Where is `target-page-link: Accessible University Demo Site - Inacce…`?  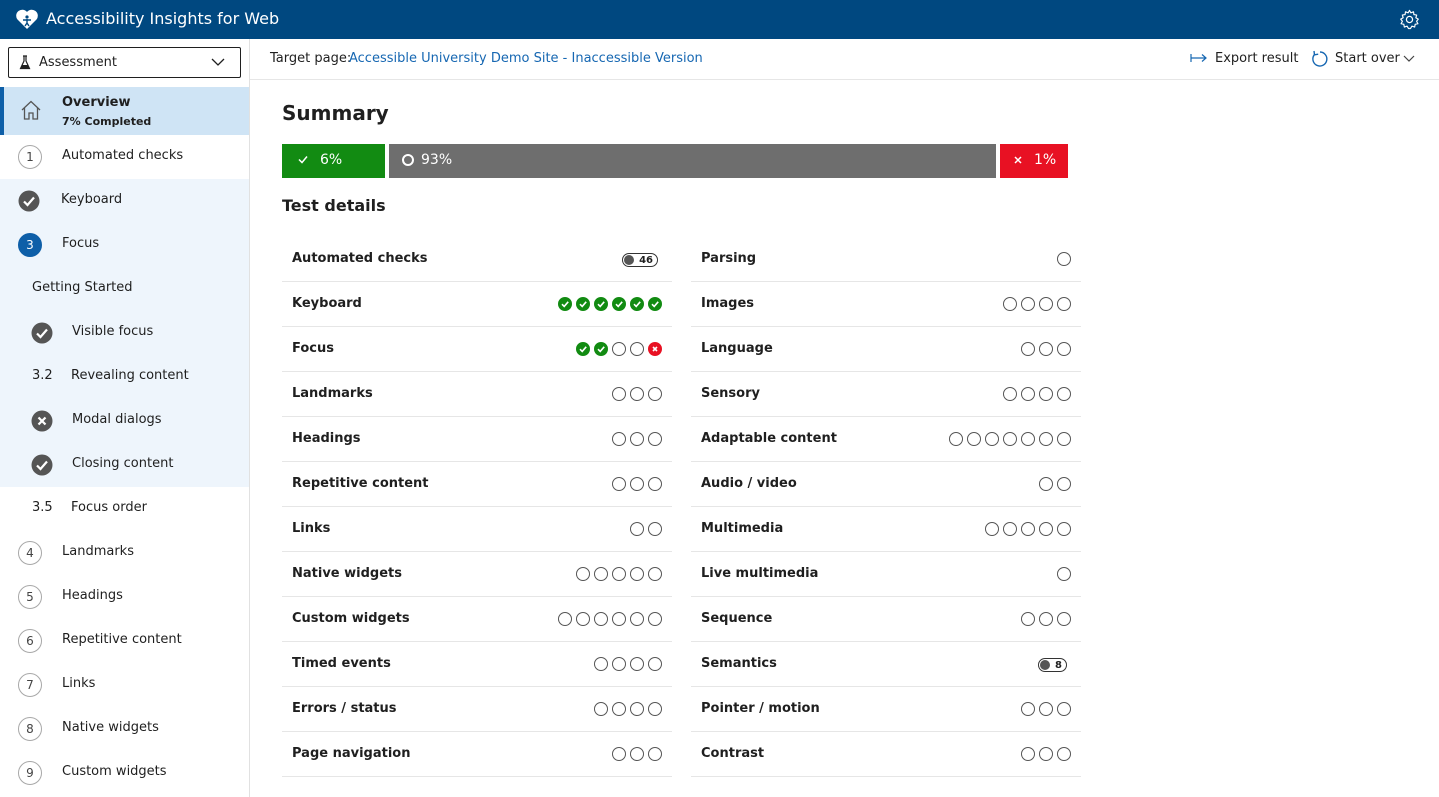
target-page-link: Accessible University Demo Site - Inacce… is located at coordinates (526, 58).